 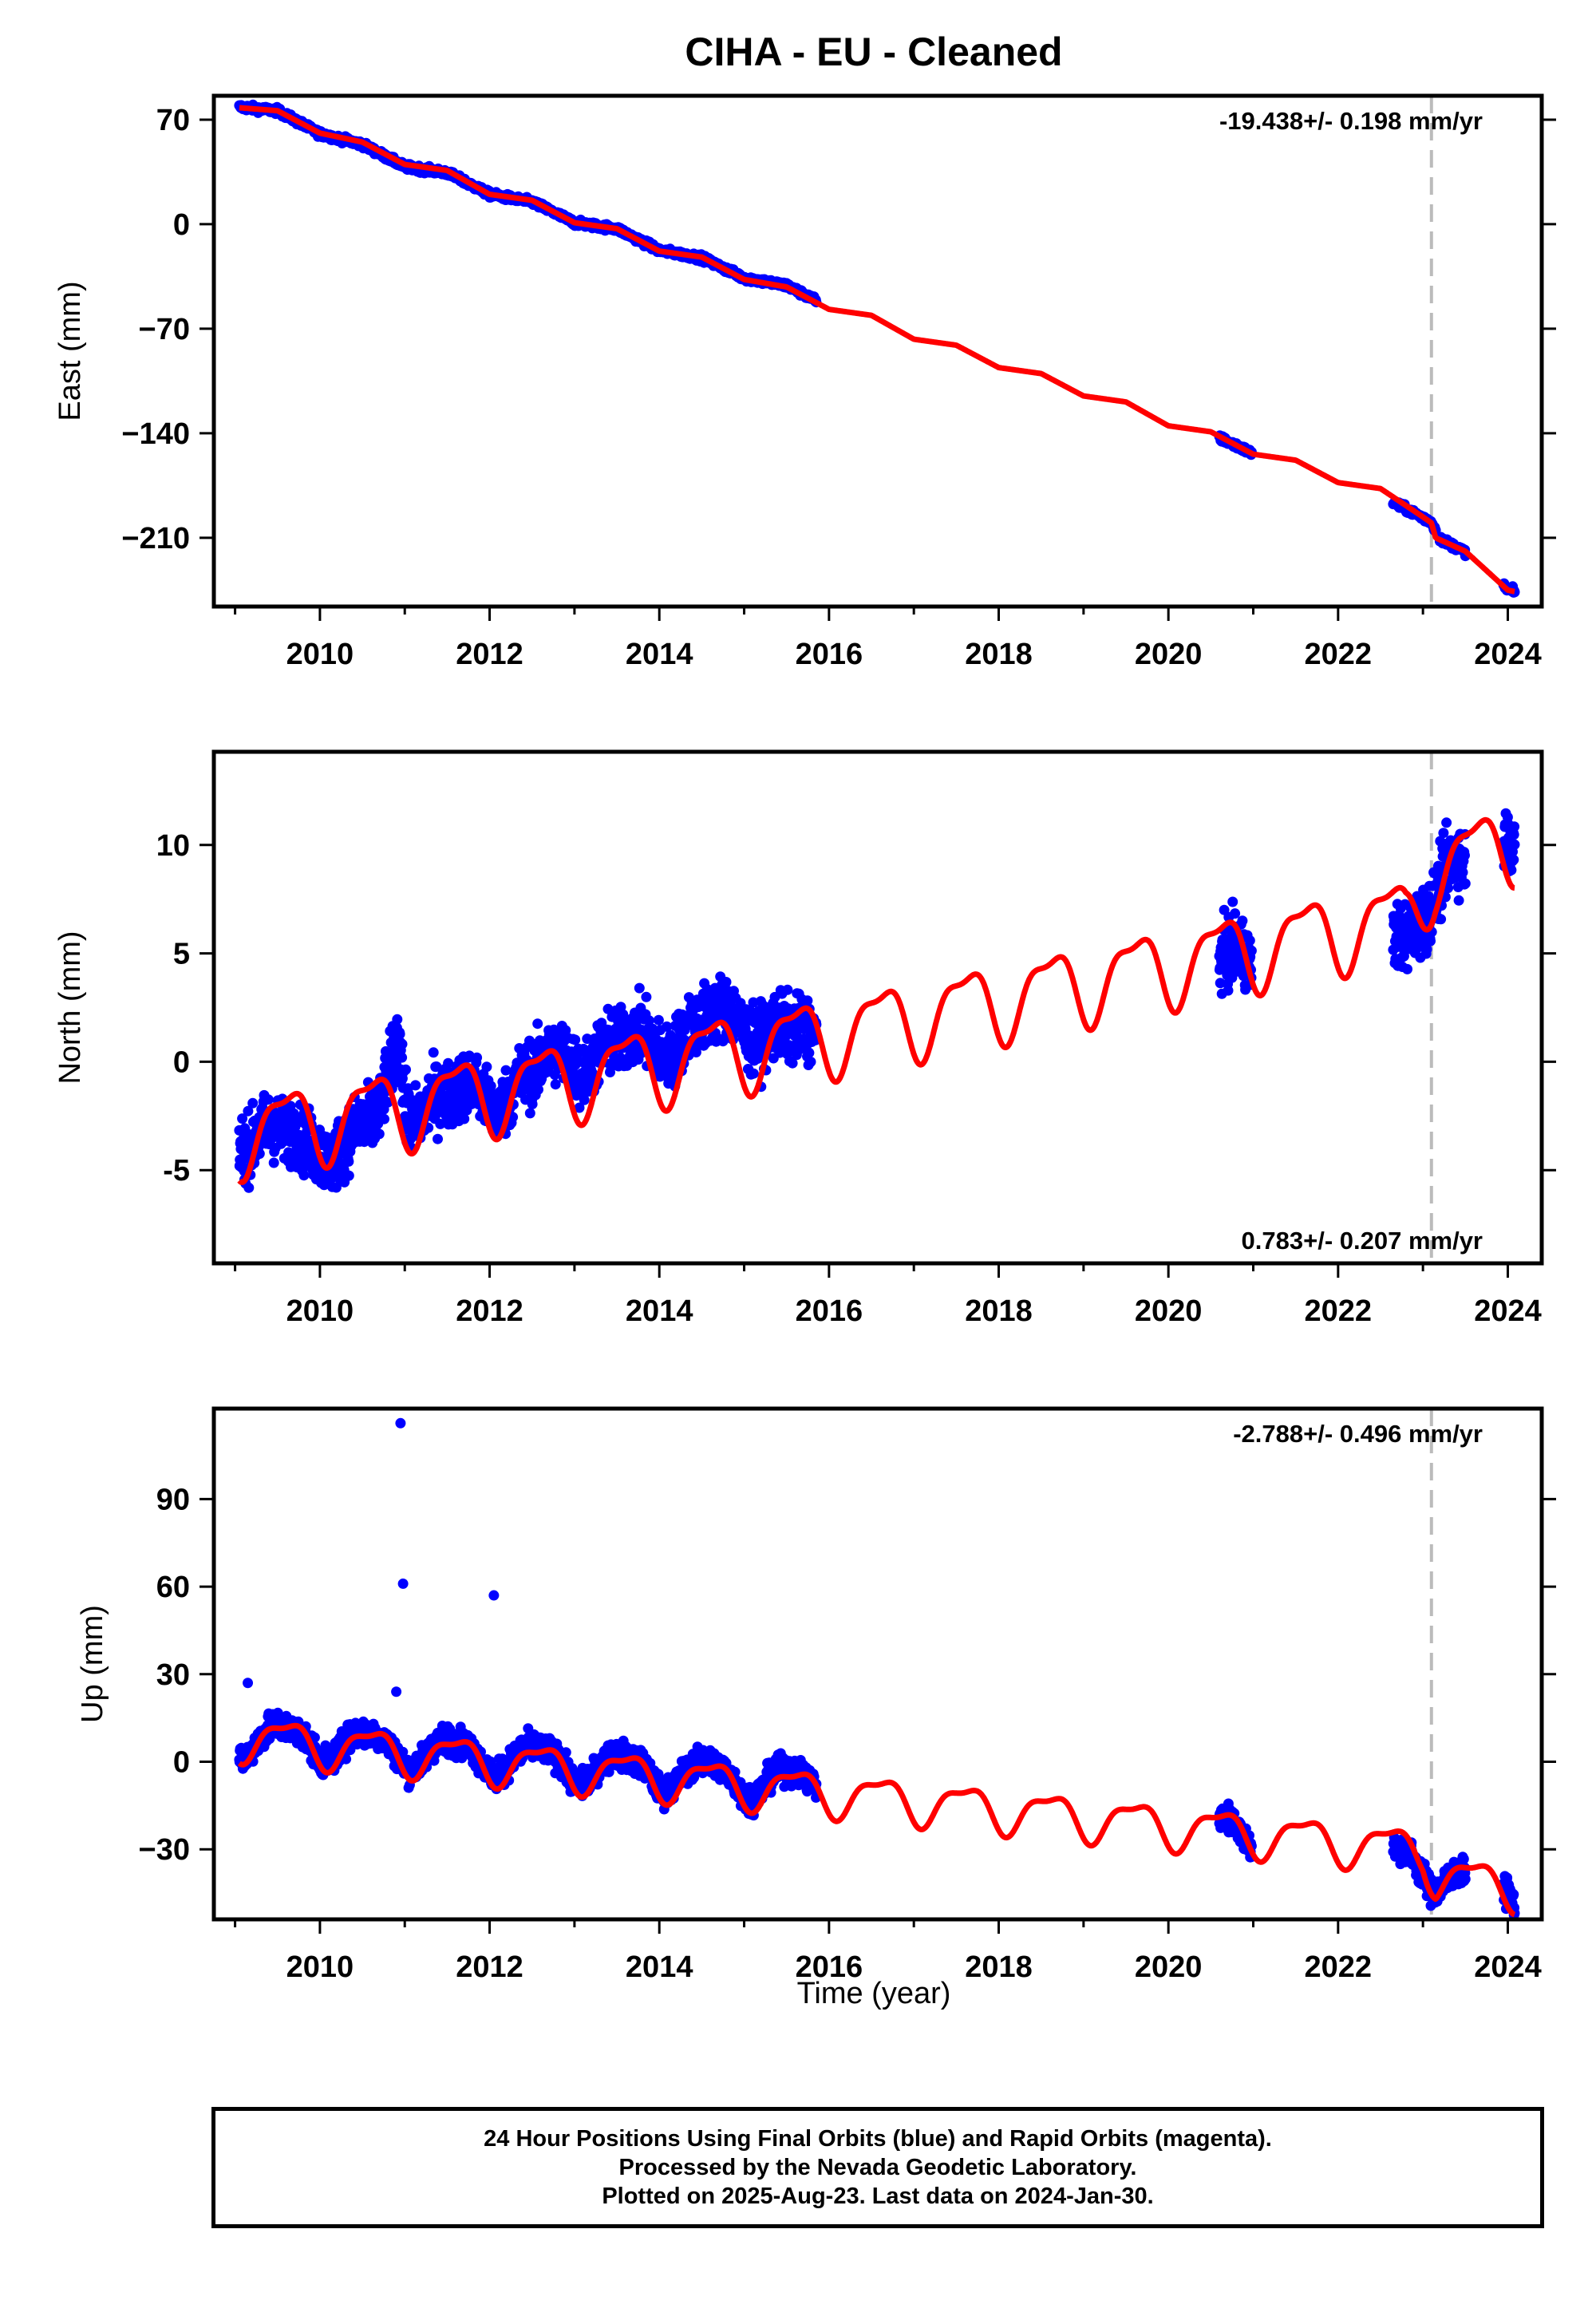 I want to click on model-fit-line, so click(x=877, y=1001).